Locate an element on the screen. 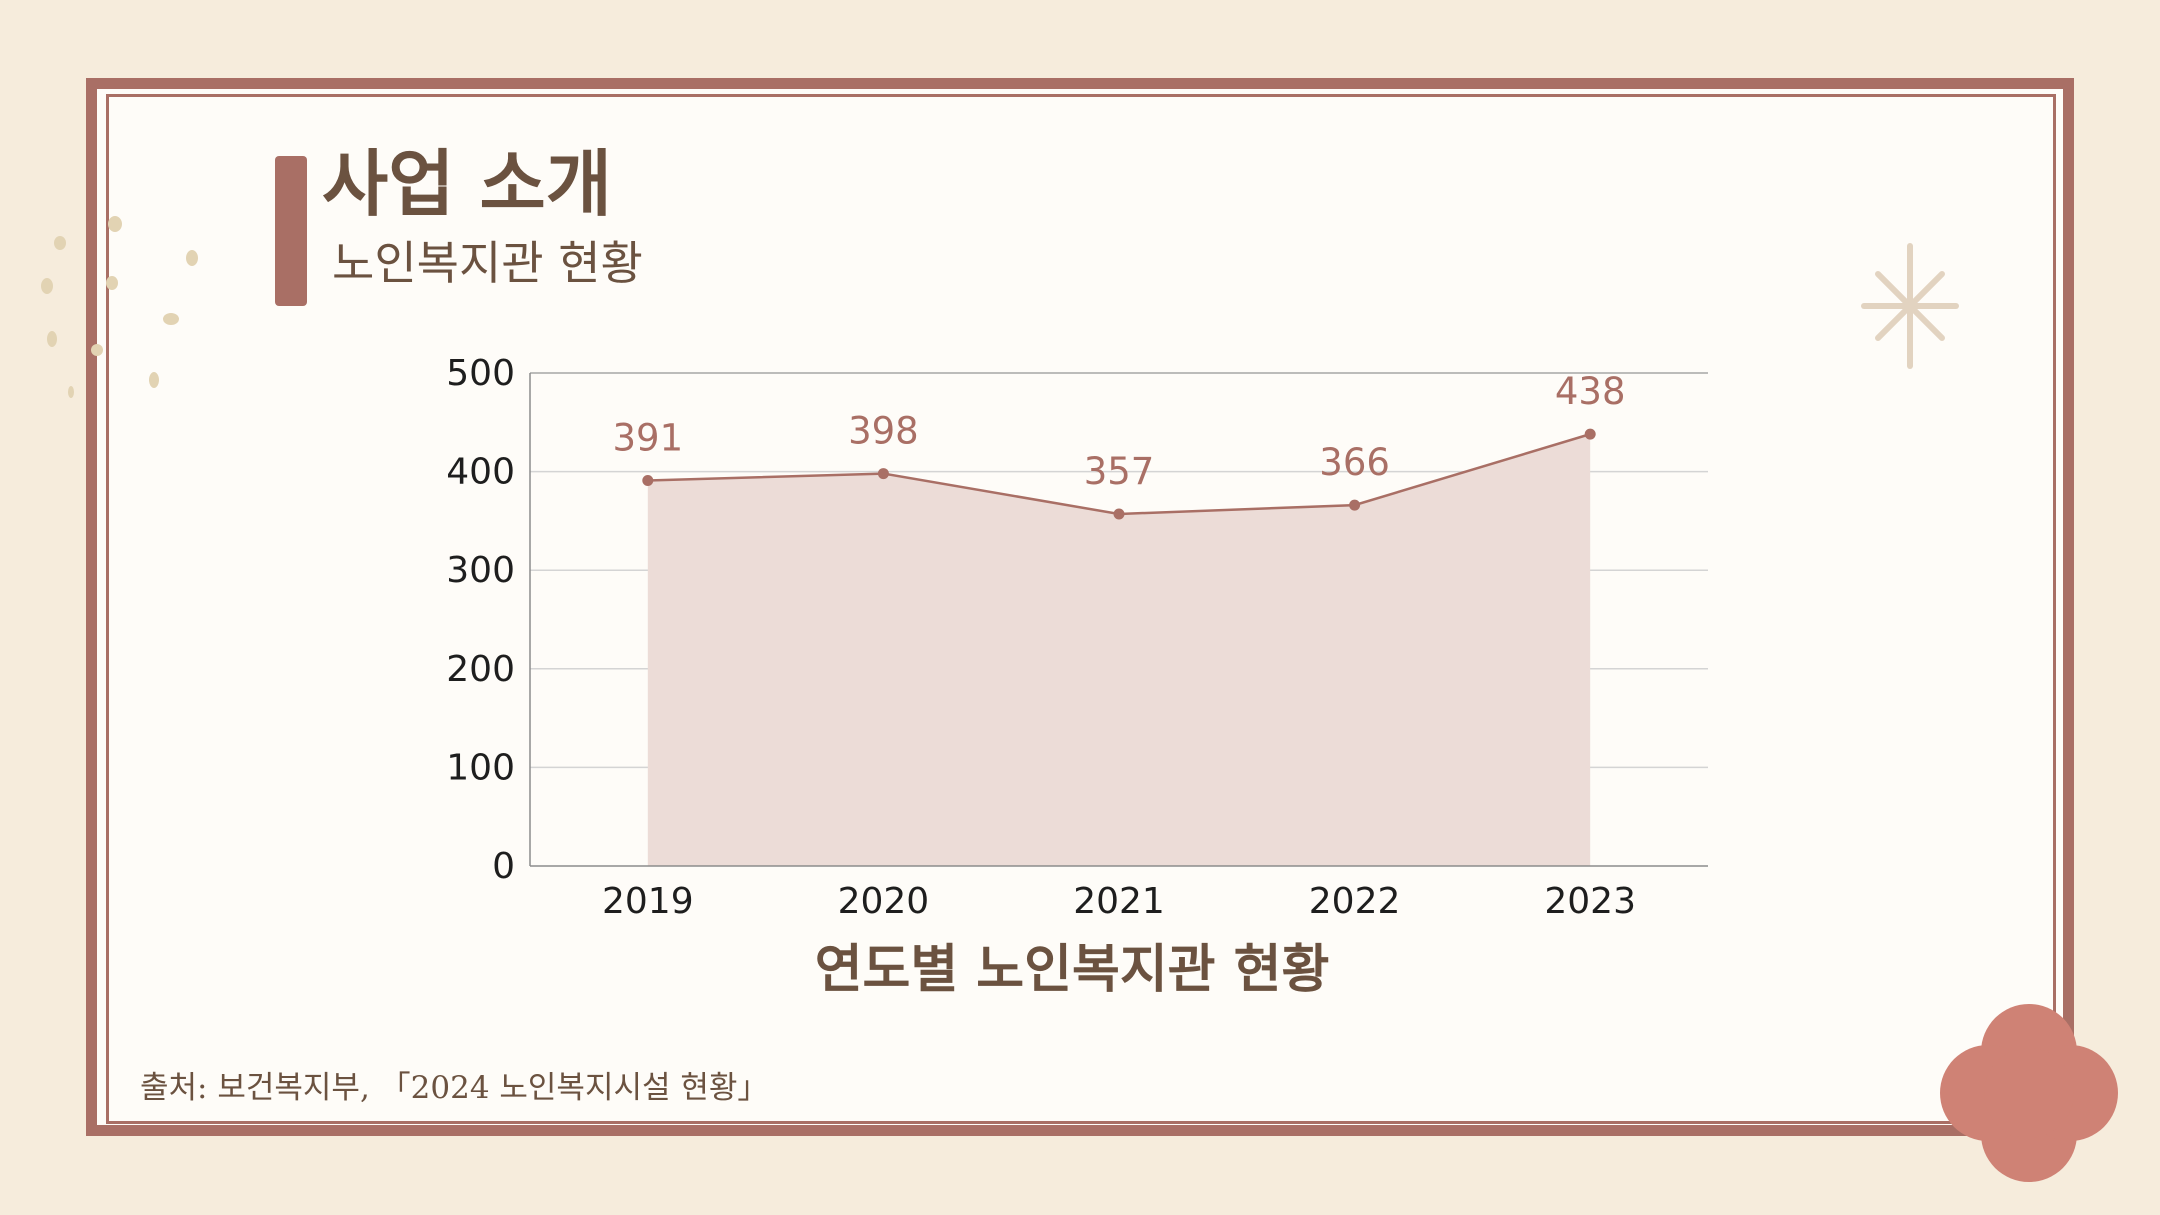 Image resolution: width=2160 pixels, height=1215 pixels. x-tick-label-2019: 2019 is located at coordinates (648, 901).